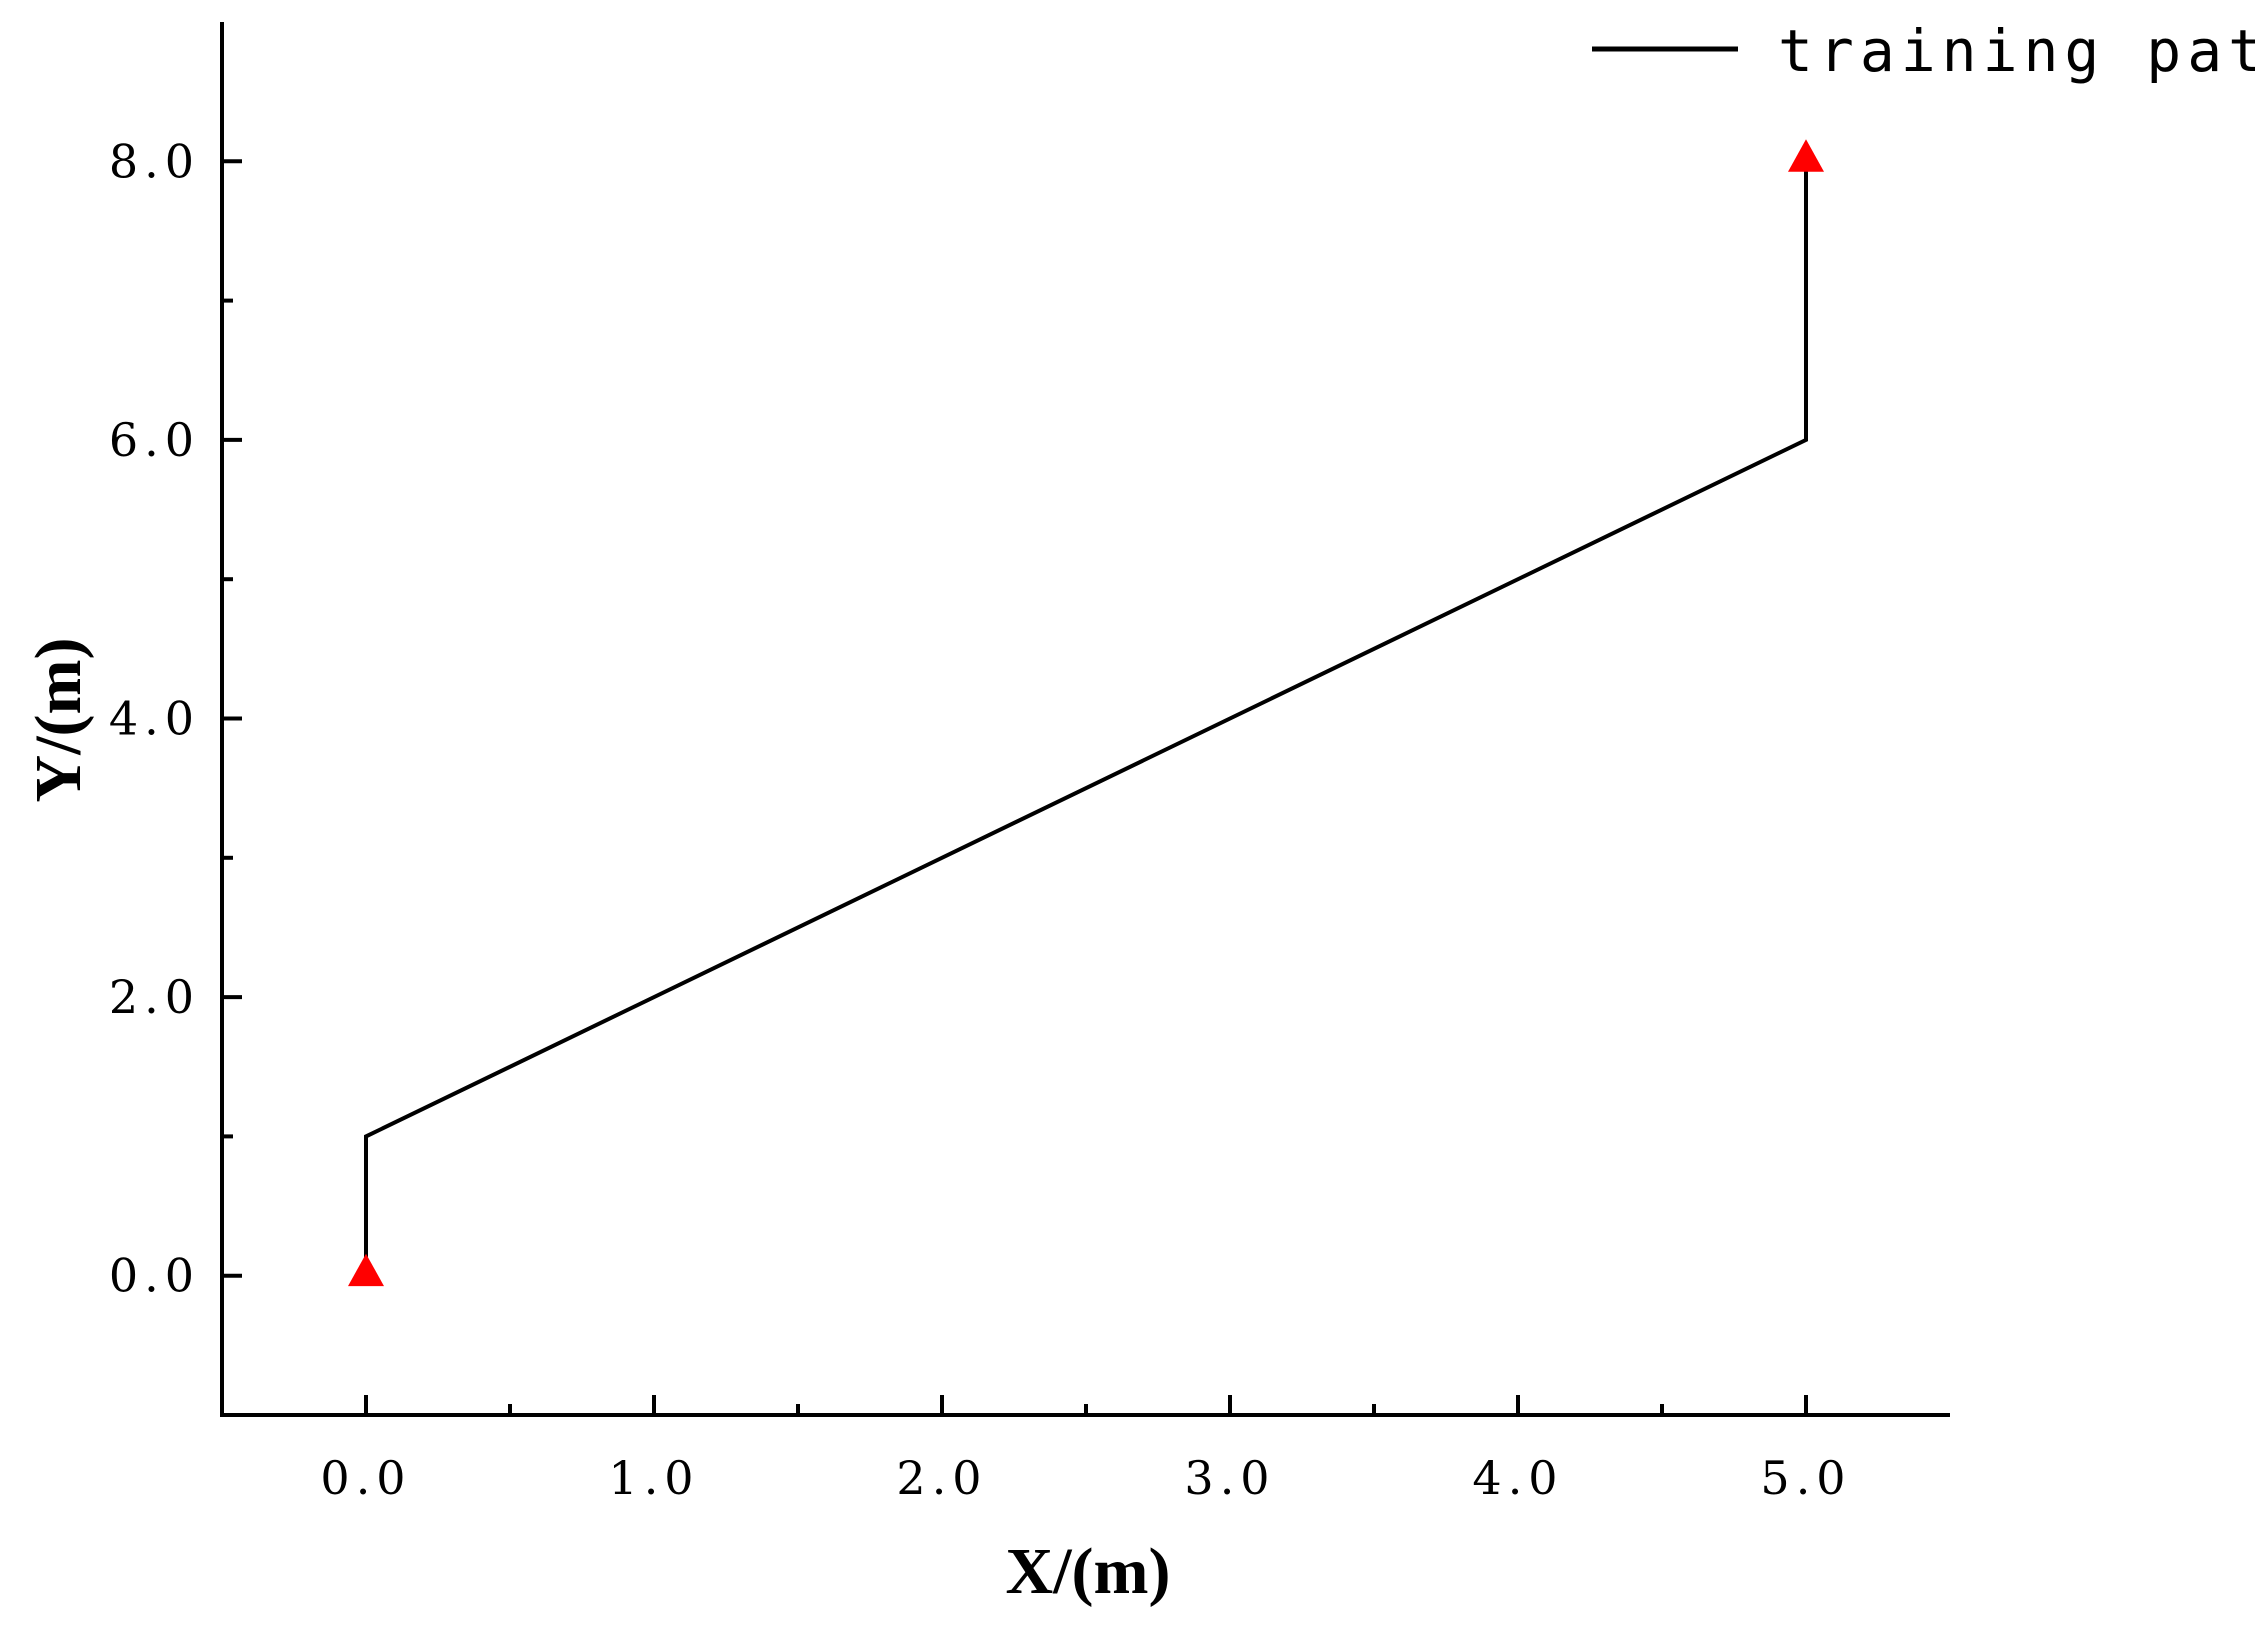 The width and height of the screenshot is (2255, 1630). I want to click on y-tick-label: 0.0, so click(154, 1276).